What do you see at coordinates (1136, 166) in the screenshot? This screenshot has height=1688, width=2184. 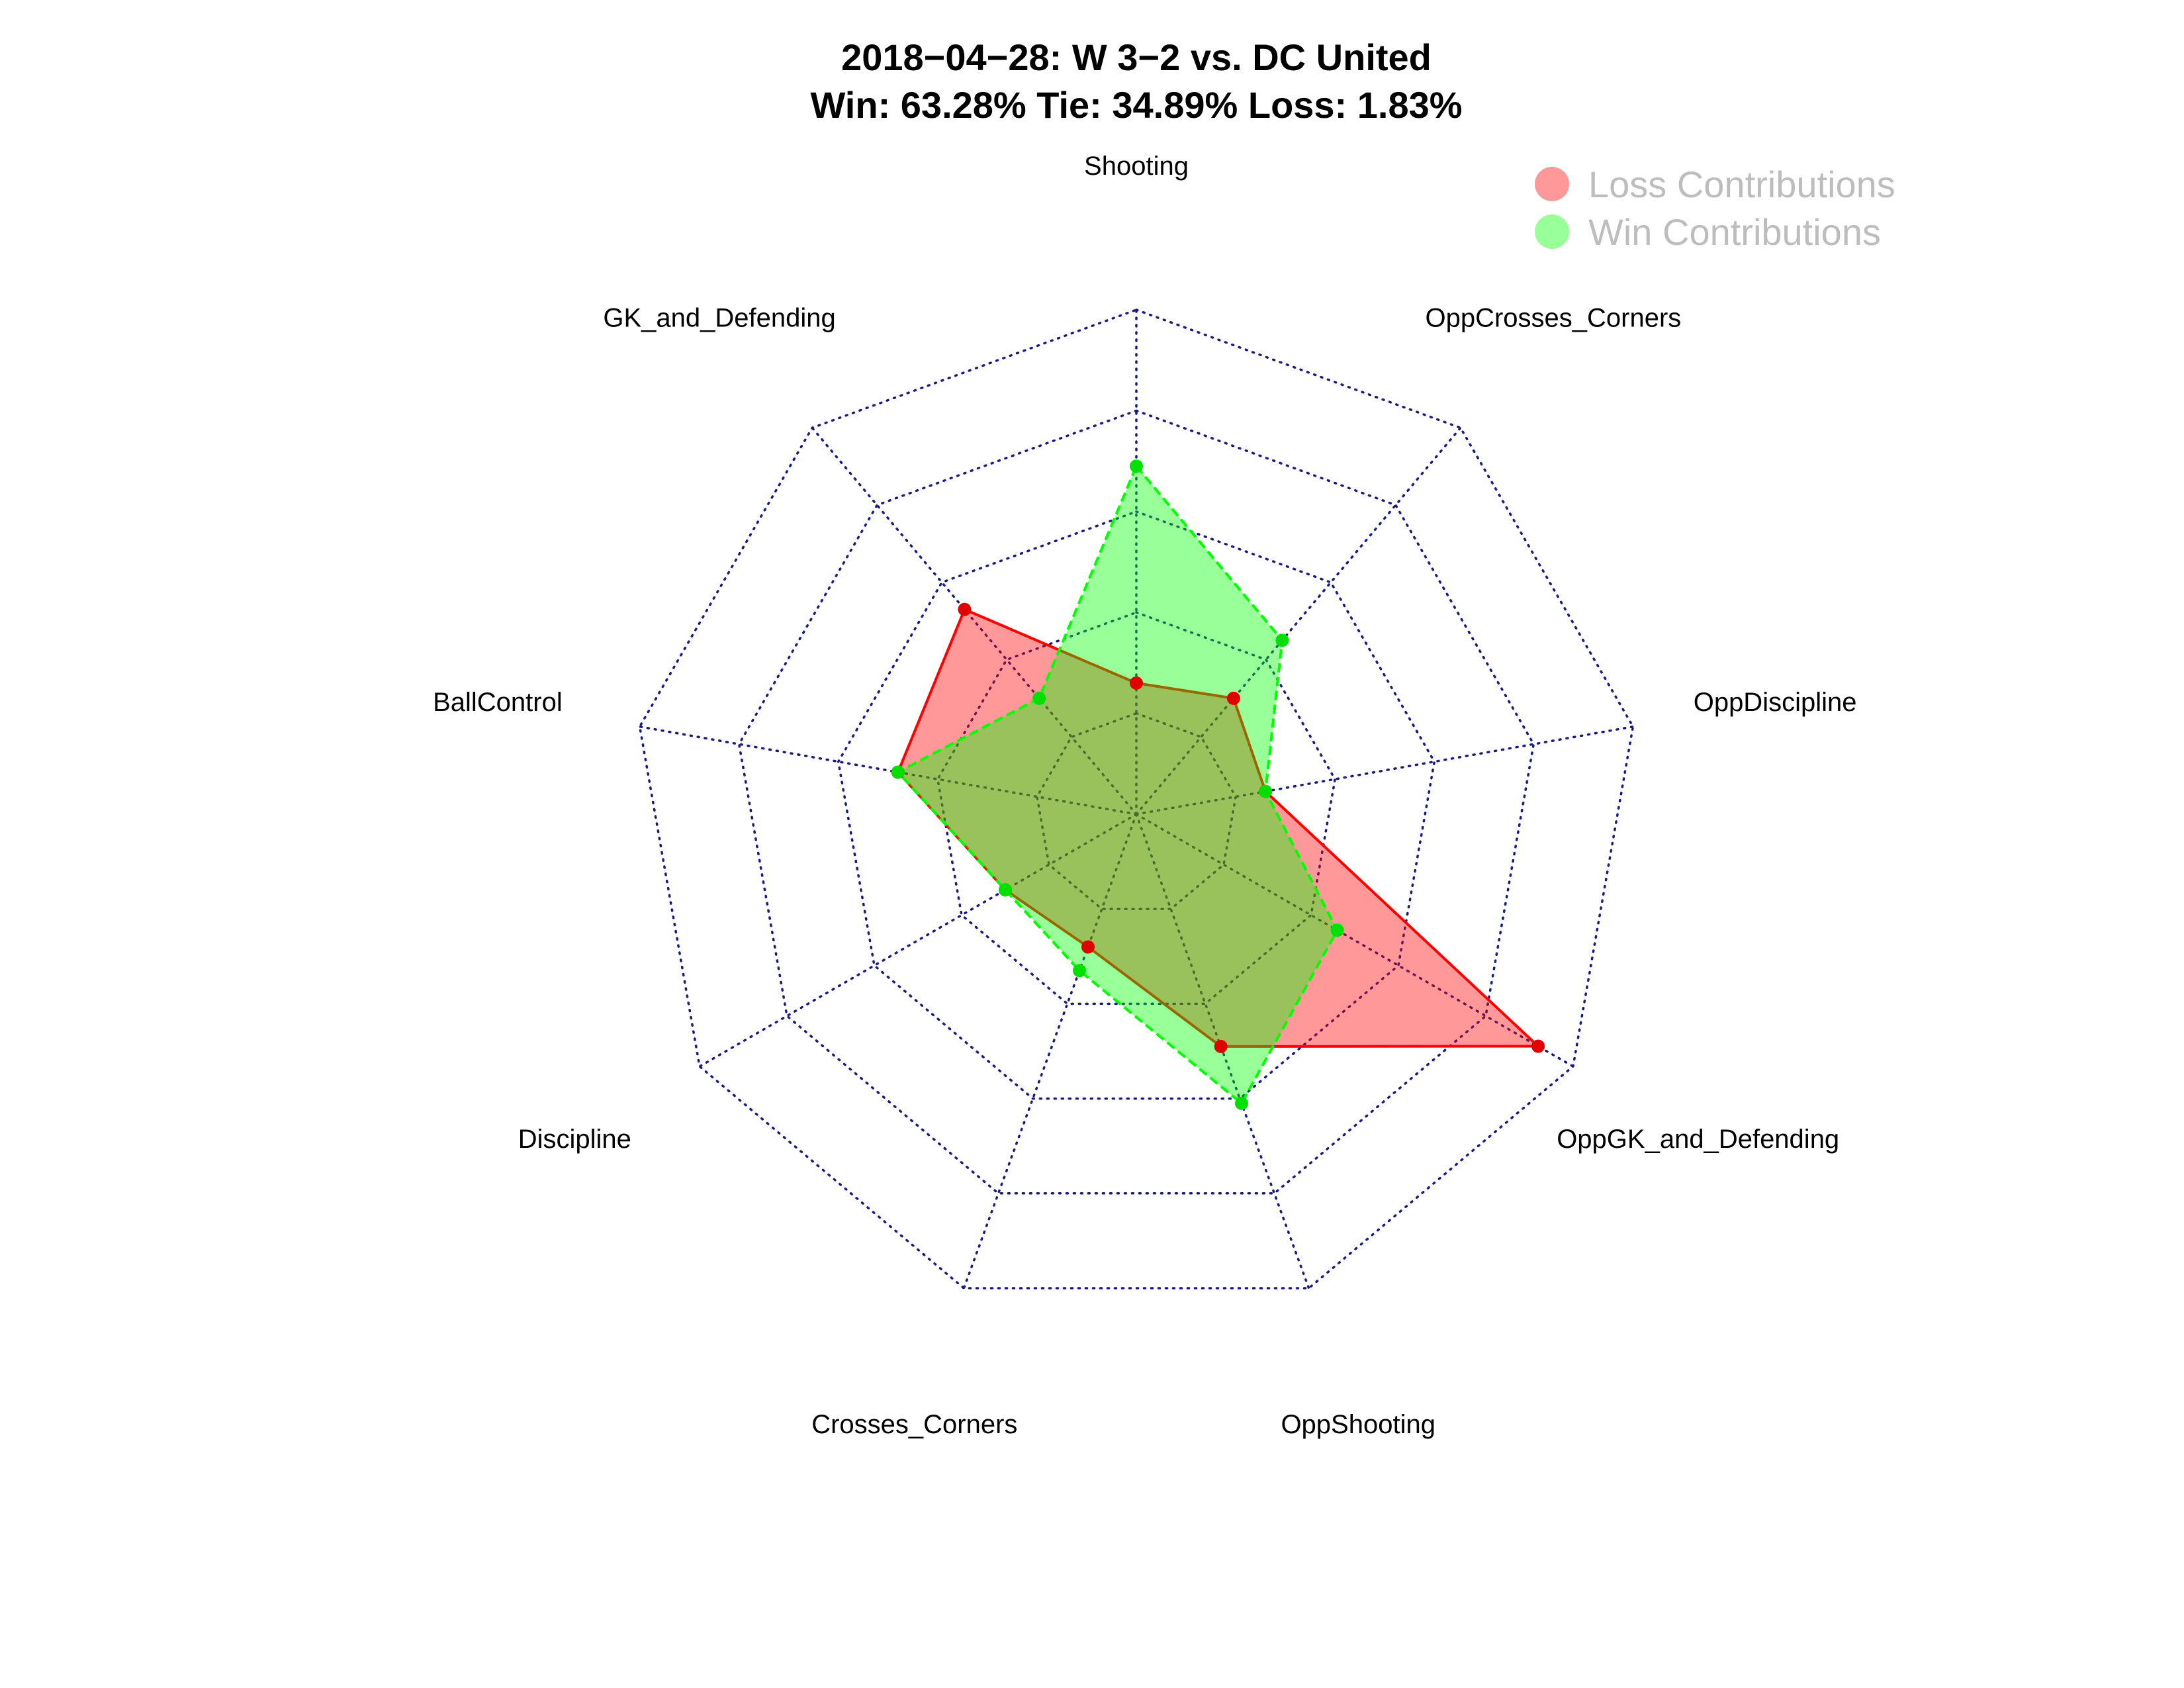 I see `axis-label-0: Shooting` at bounding box center [1136, 166].